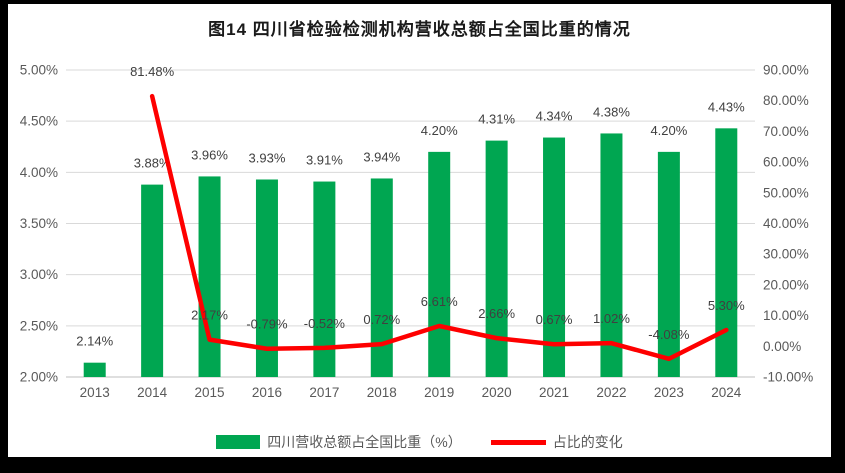  I want to click on bar-2021, so click(554, 257).